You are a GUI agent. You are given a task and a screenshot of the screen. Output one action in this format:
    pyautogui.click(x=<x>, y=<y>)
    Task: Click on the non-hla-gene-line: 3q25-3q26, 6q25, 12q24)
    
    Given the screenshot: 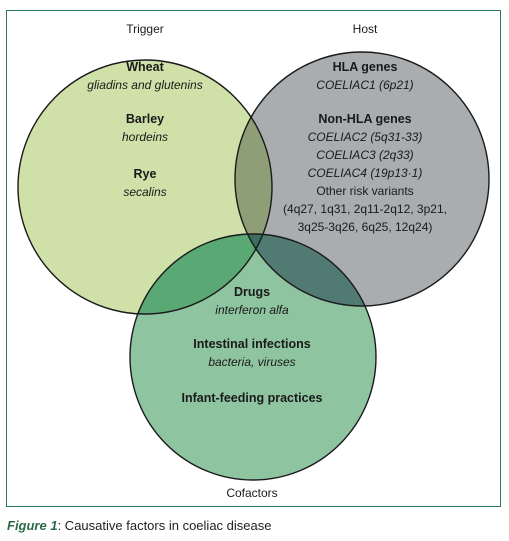 What is the action you would take?
    pyautogui.click(x=365, y=227)
    